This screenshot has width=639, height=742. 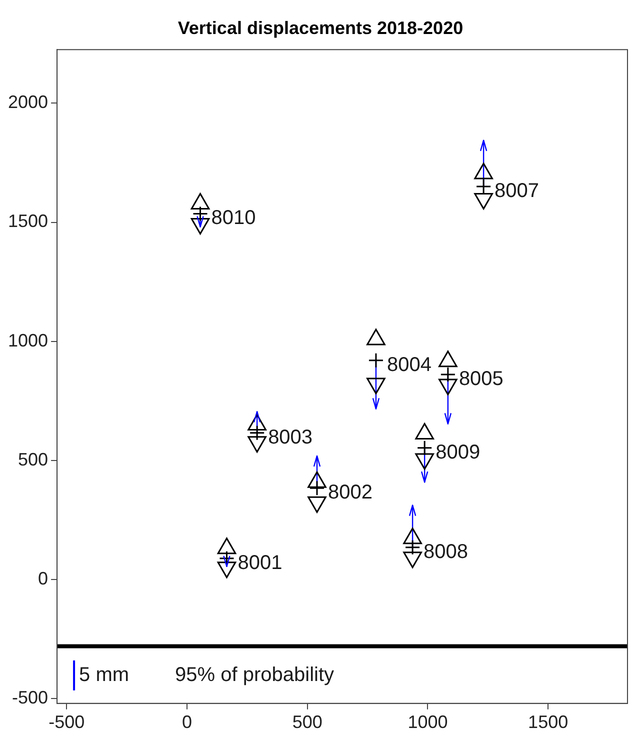 What do you see at coordinates (254, 675) in the screenshot?
I see `annotation: 95% of probability` at bounding box center [254, 675].